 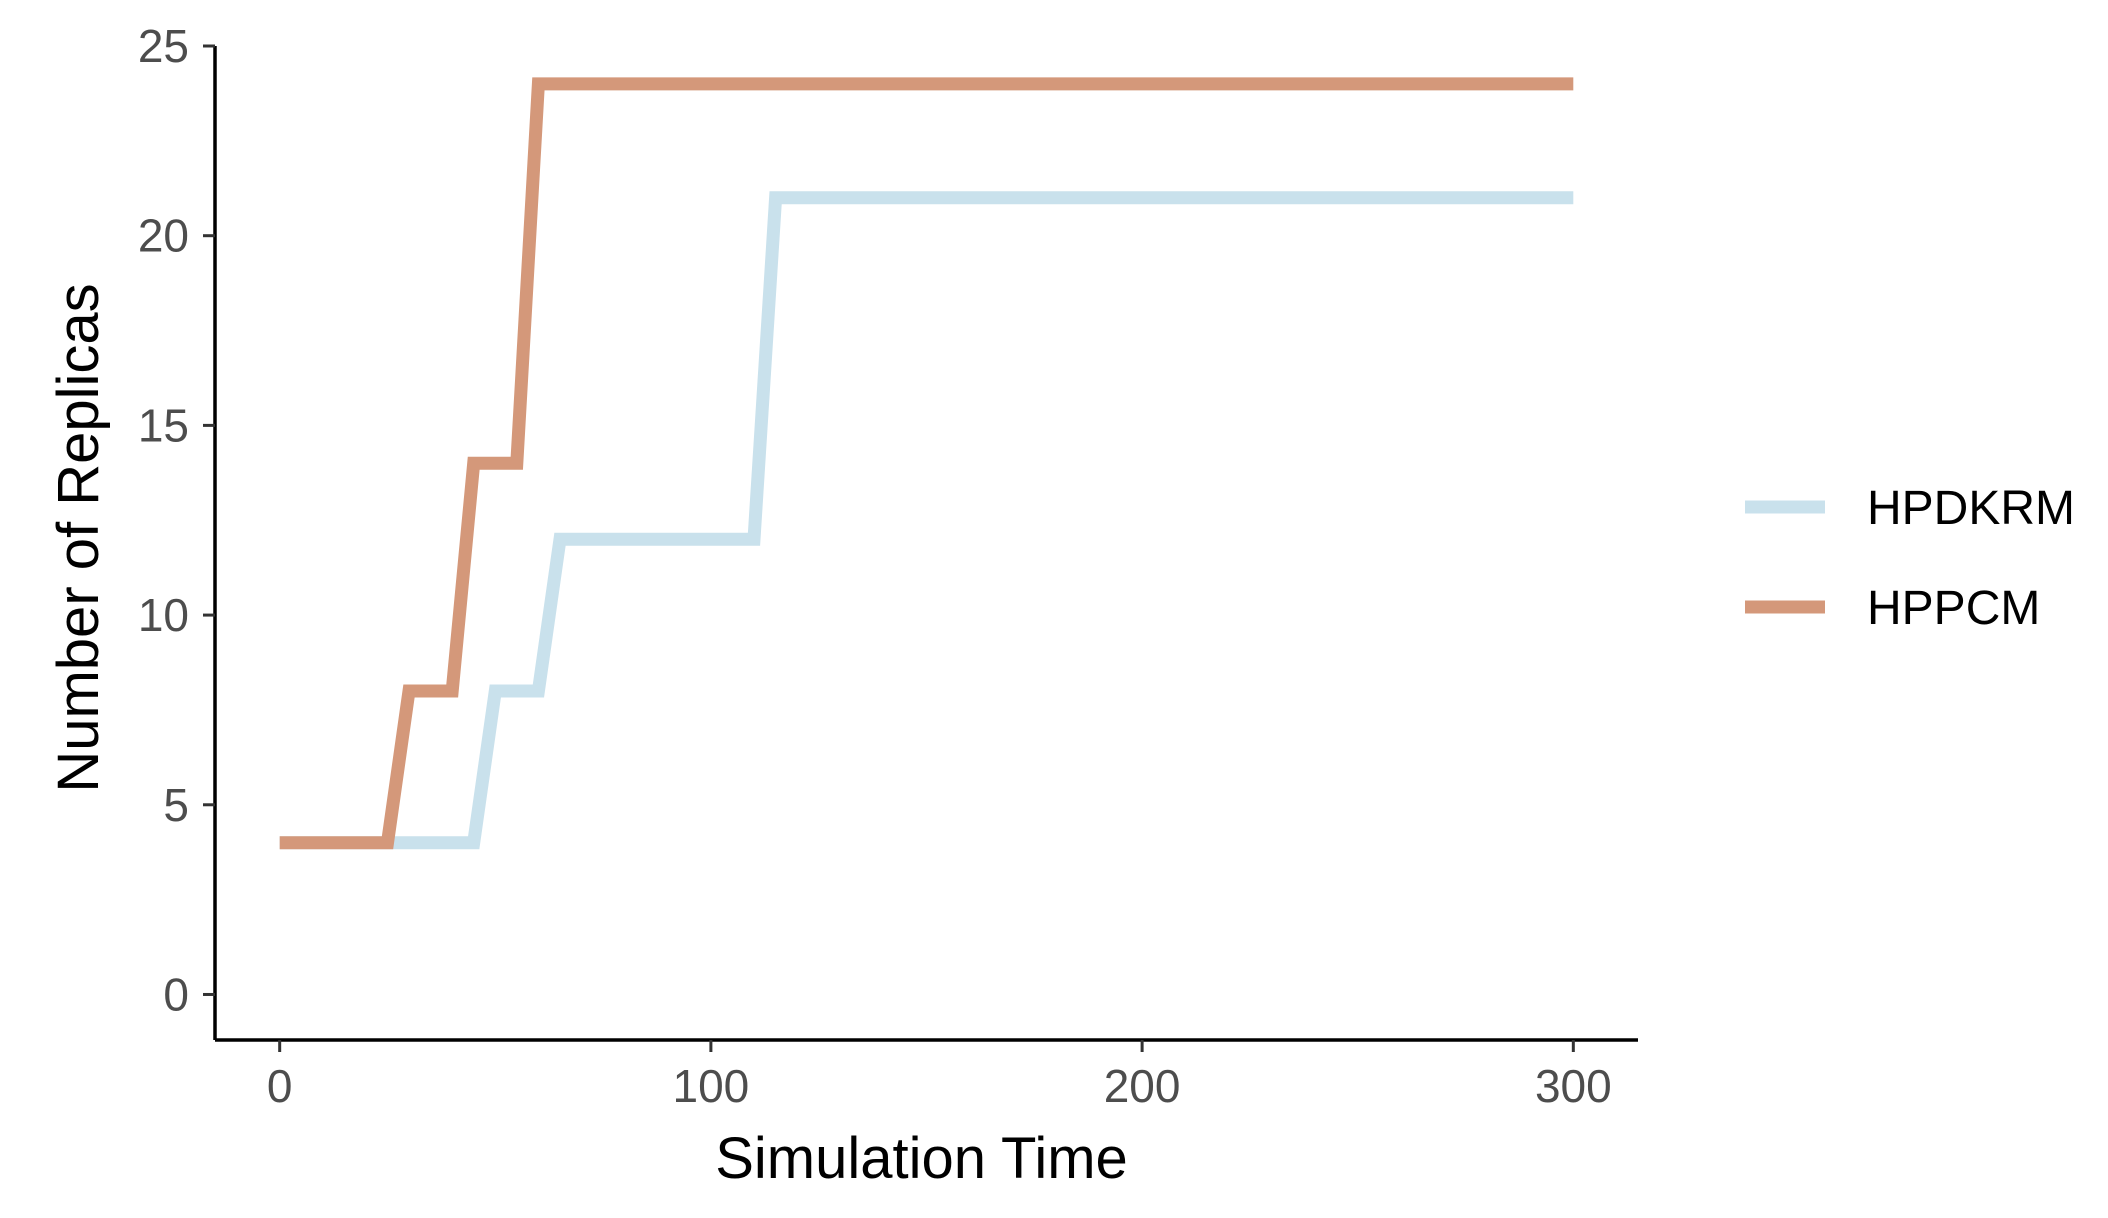 I want to click on x-tick-label: 300, so click(x=1573, y=1086).